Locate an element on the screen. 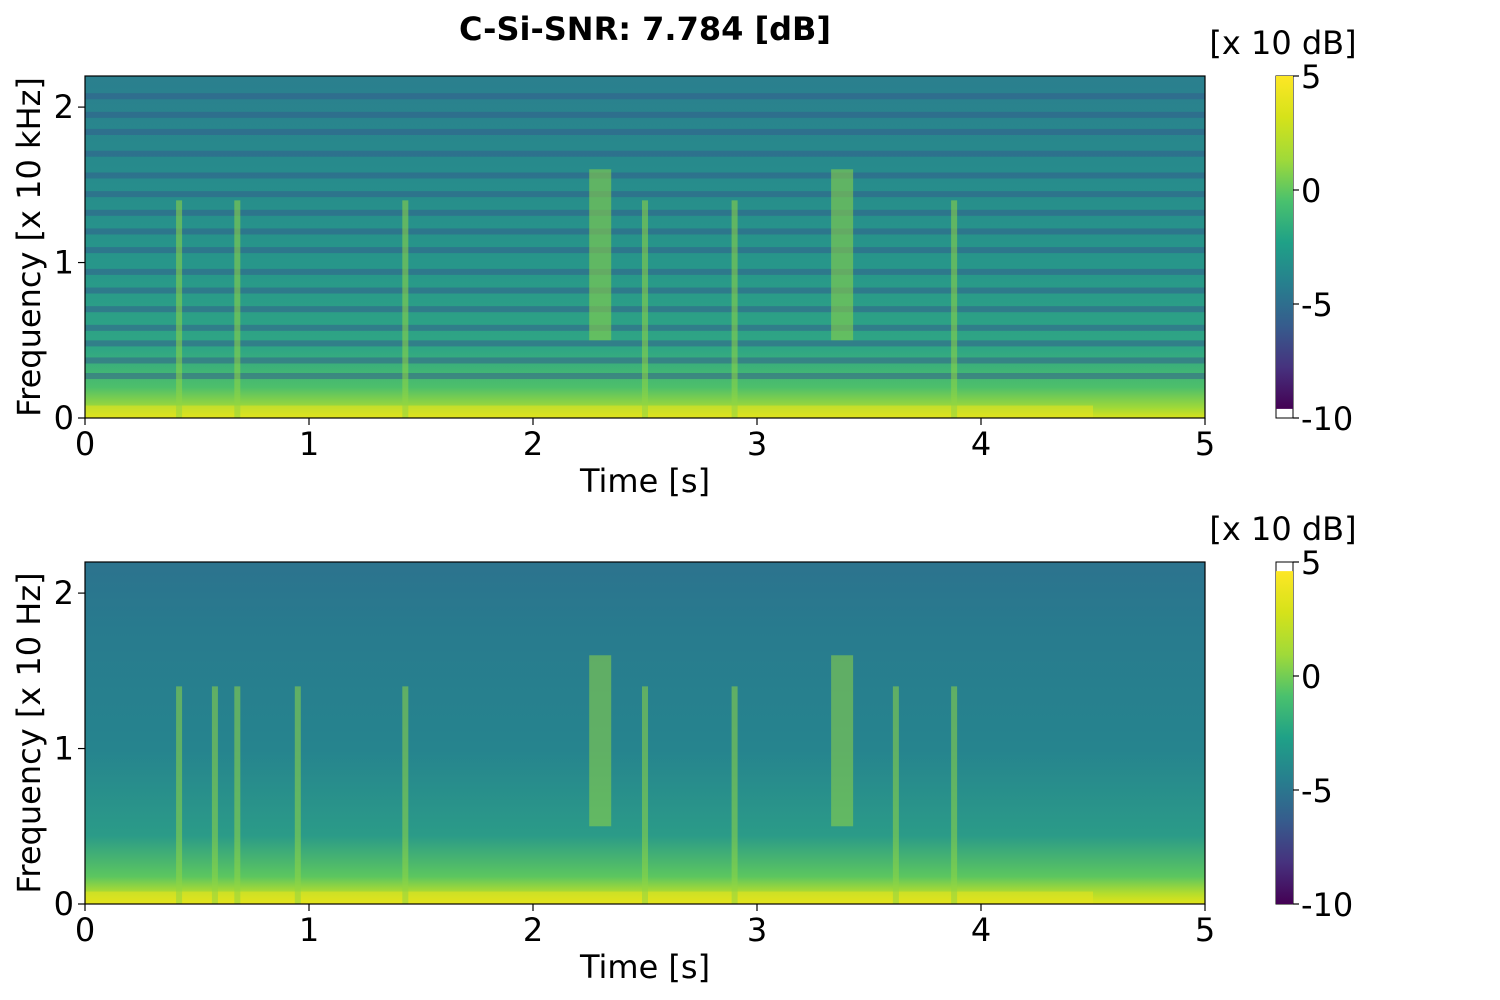  colorbar-bottom-unit: [x 10 dB] is located at coordinates (1282, 529).